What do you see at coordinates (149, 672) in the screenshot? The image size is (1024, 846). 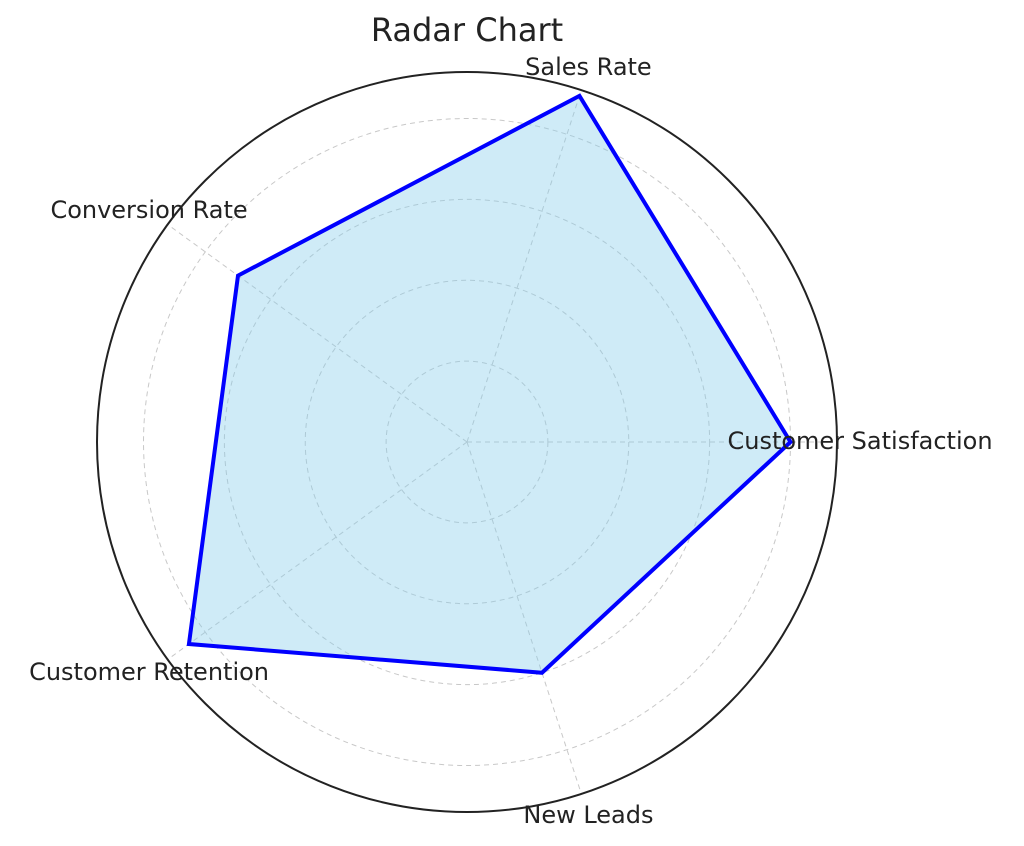 I see `axis-label: Customer Retention` at bounding box center [149, 672].